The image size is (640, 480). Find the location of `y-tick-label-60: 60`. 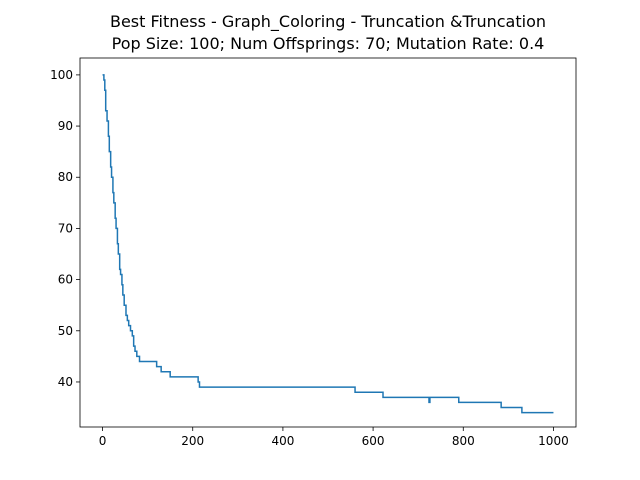

y-tick-label-60: 60 is located at coordinates (65, 280).